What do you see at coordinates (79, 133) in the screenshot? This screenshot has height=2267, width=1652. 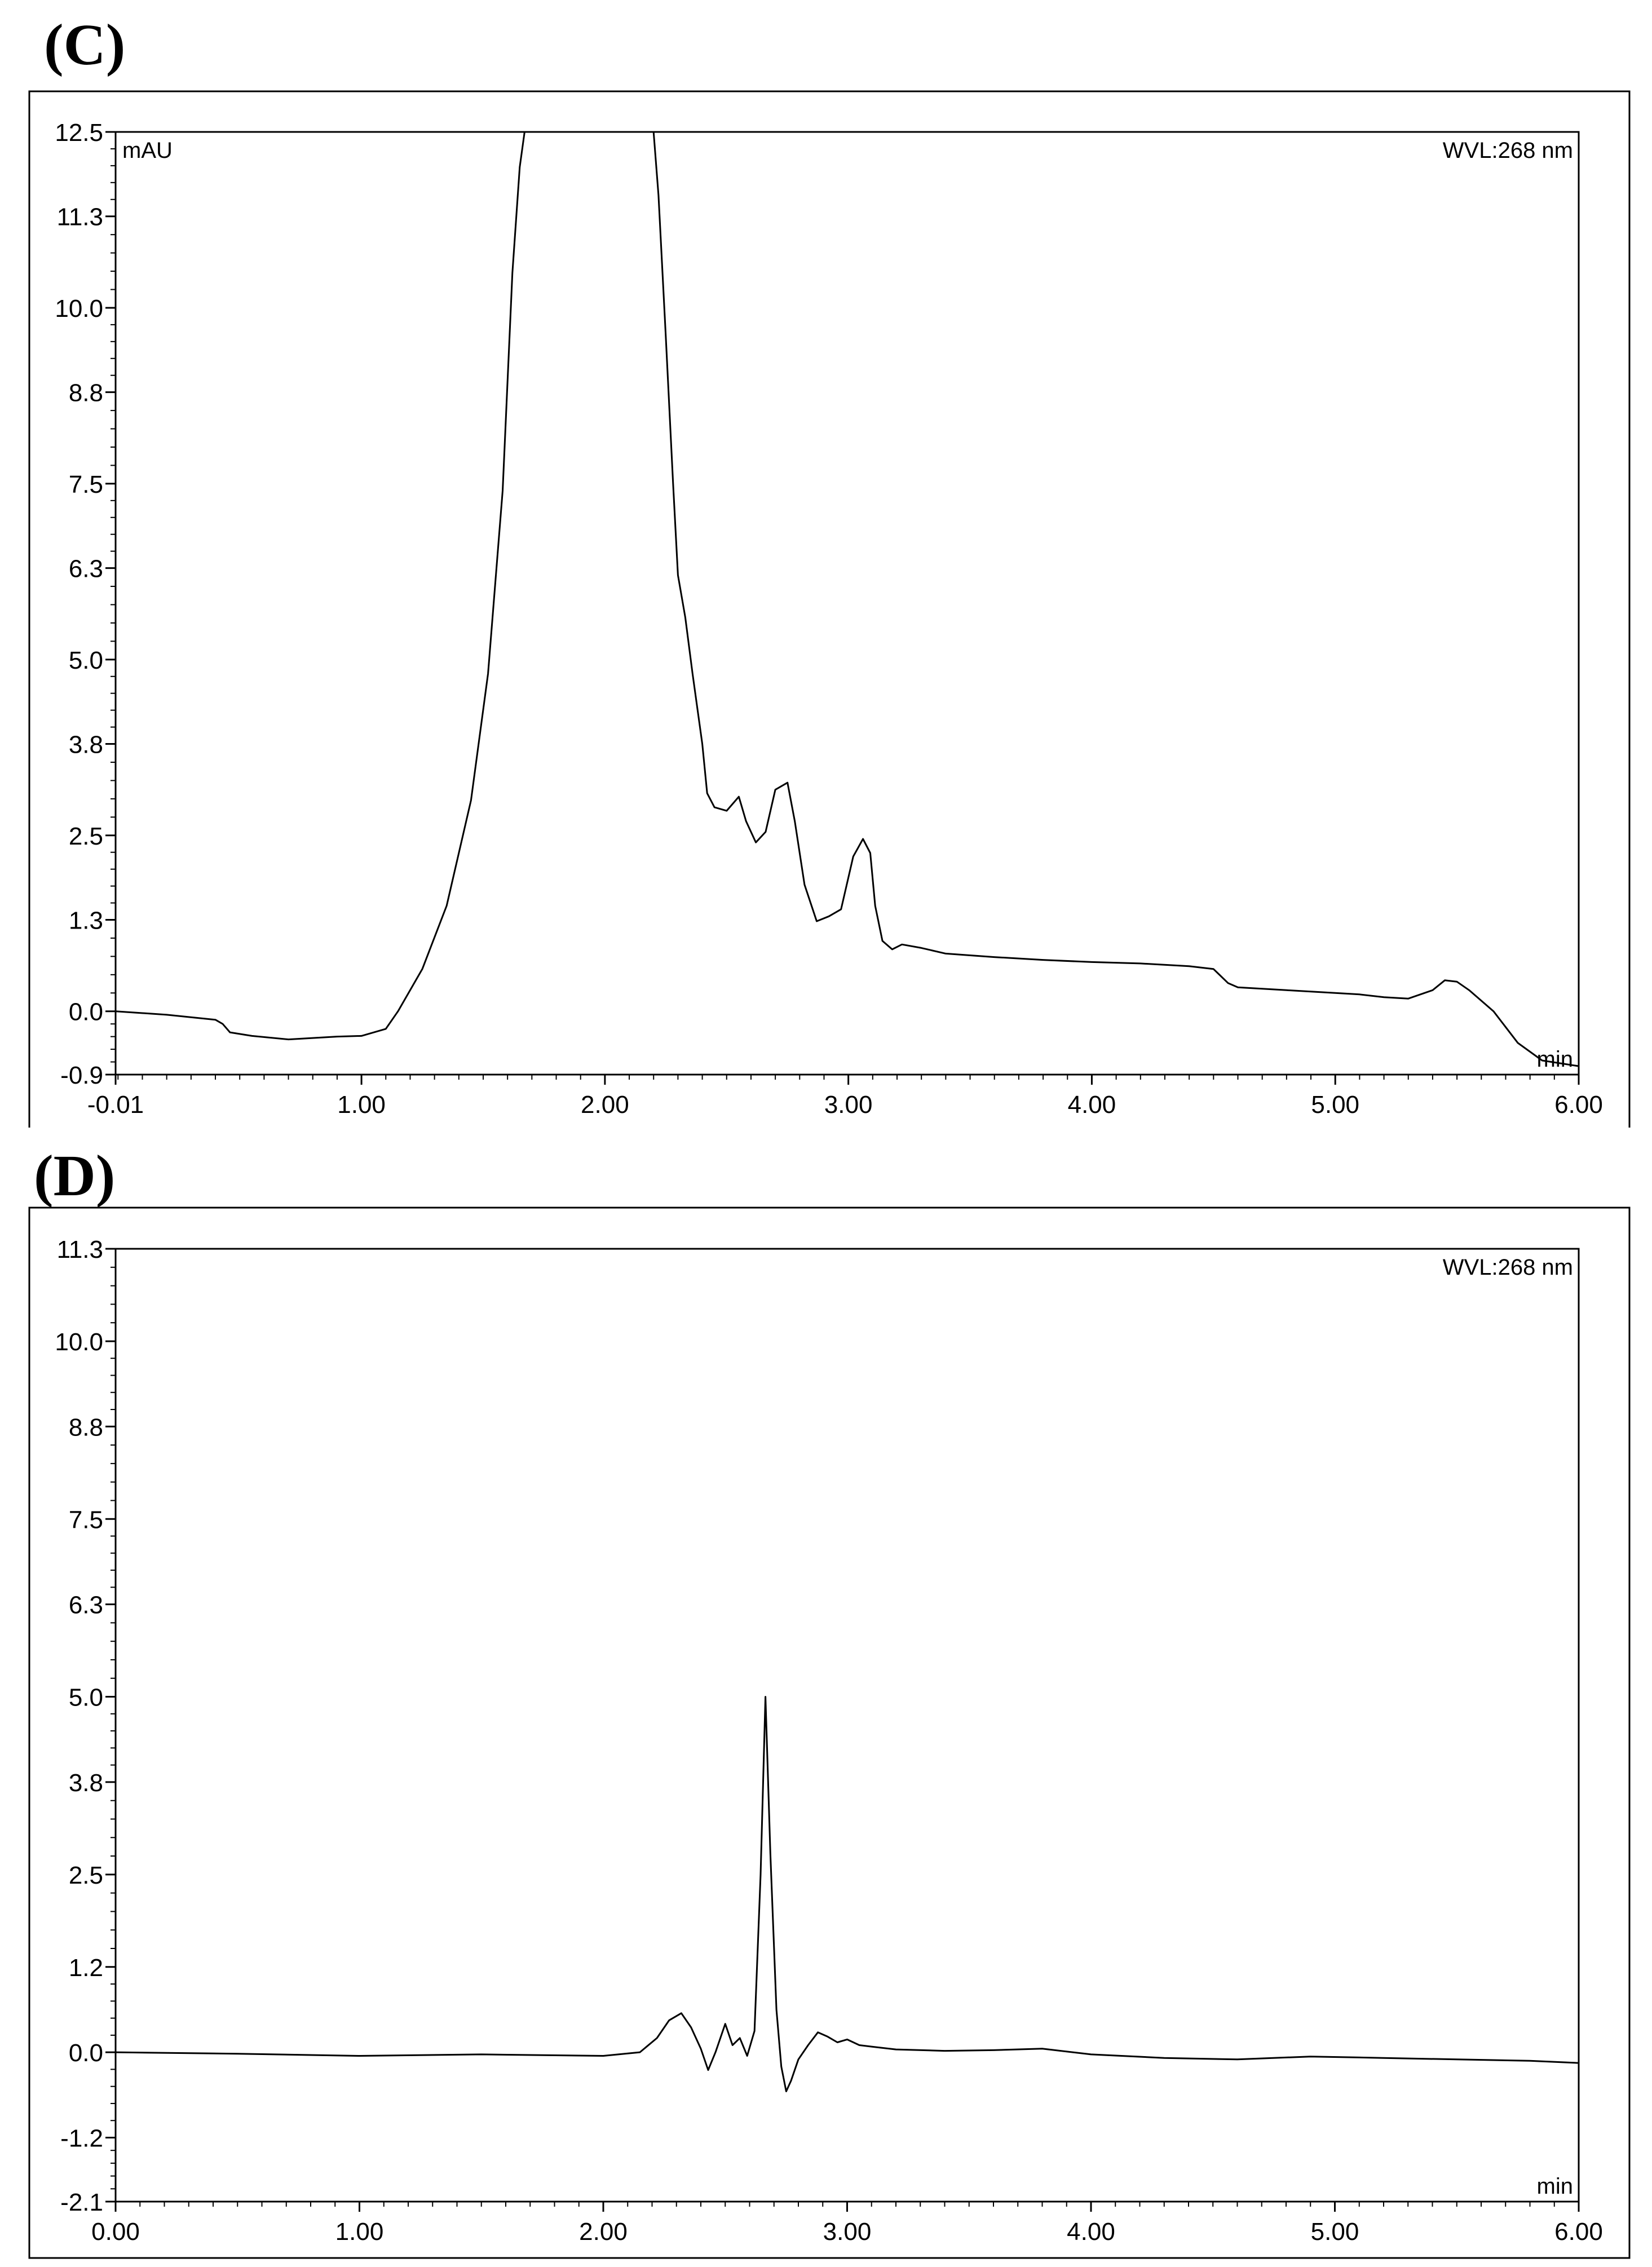 I see `y-tick-label: 12.5` at bounding box center [79, 133].